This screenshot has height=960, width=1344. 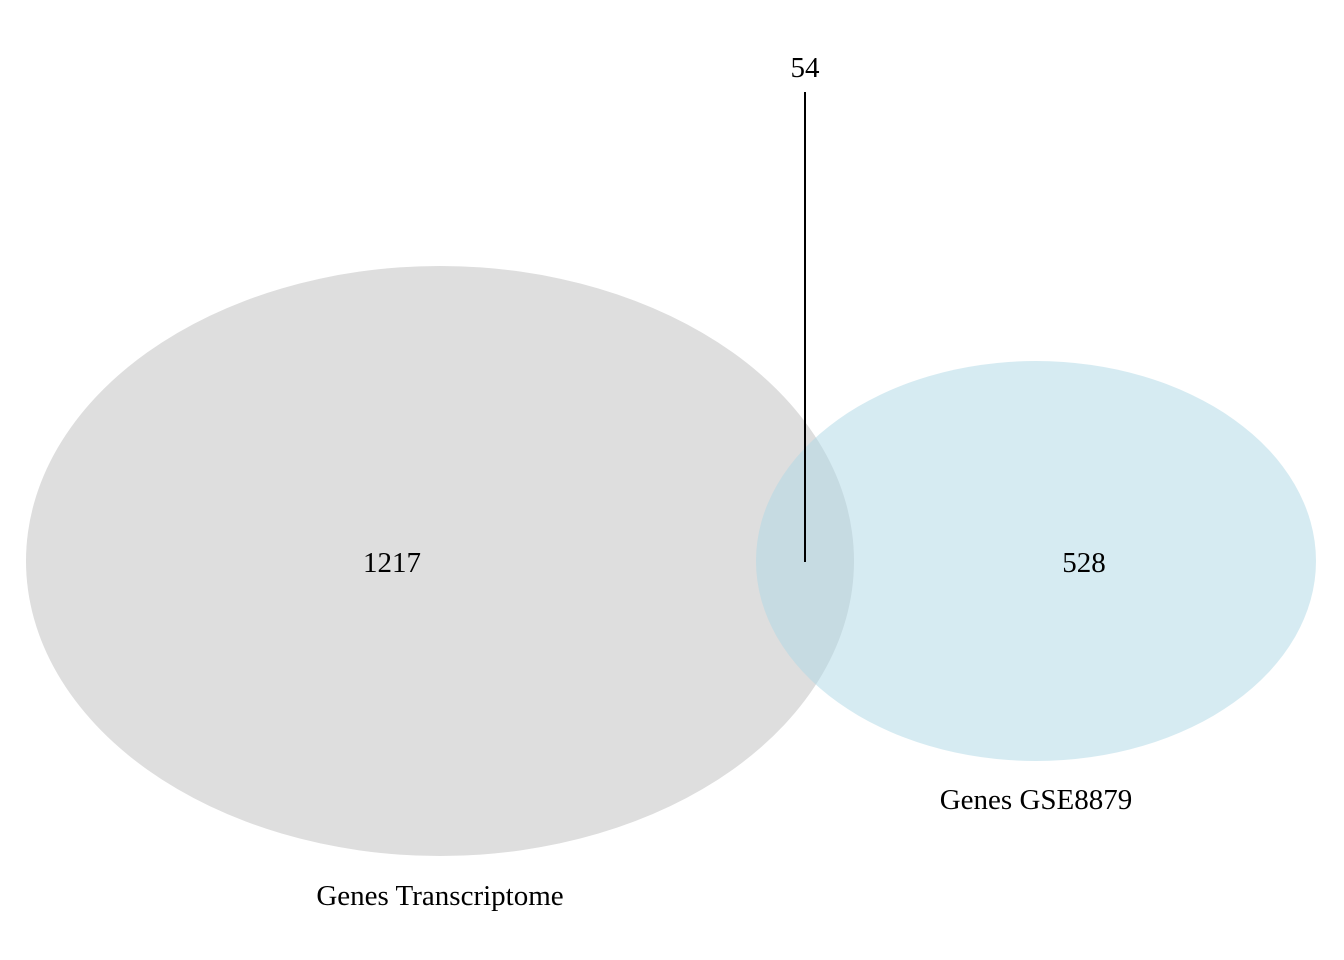 What do you see at coordinates (1084, 563) in the screenshot?
I see `set-gse8879-count: 528` at bounding box center [1084, 563].